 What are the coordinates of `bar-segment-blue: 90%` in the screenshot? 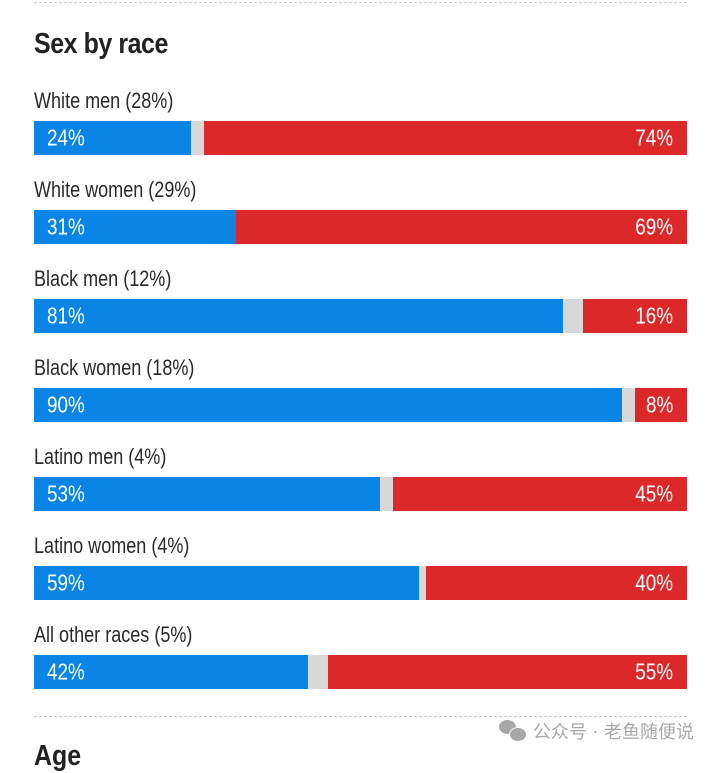 It's located at (328, 405).